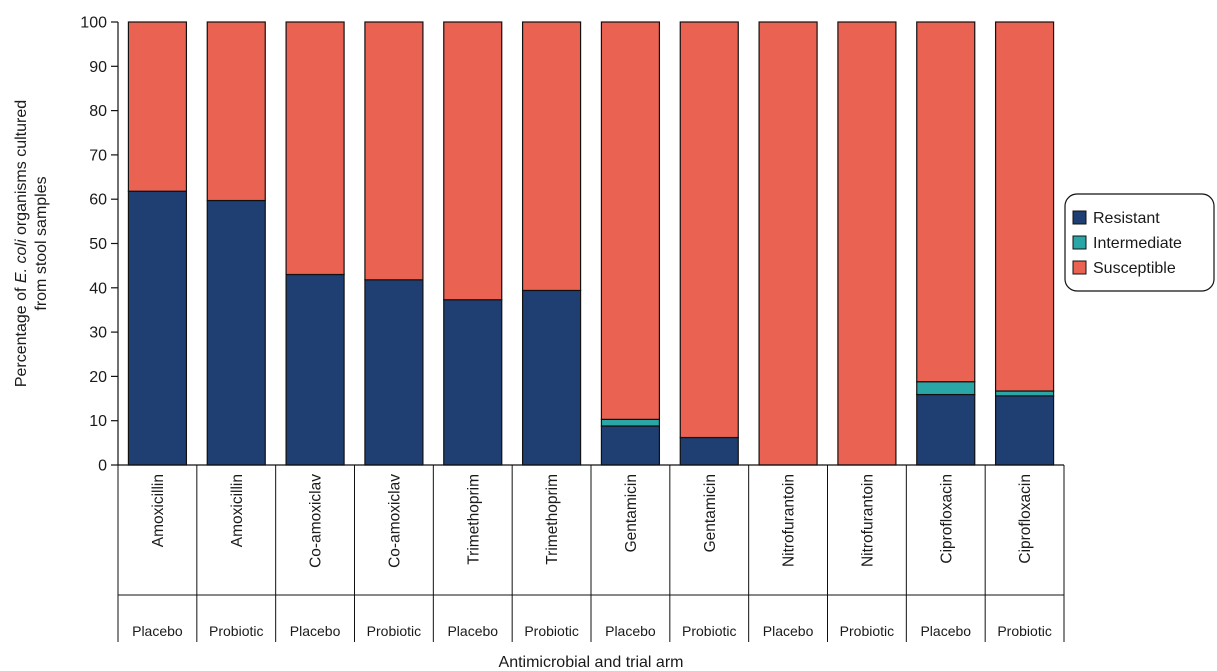 This screenshot has height=671, width=1217. What do you see at coordinates (1079, 267) in the screenshot?
I see `legend-swatch-susceptible` at bounding box center [1079, 267].